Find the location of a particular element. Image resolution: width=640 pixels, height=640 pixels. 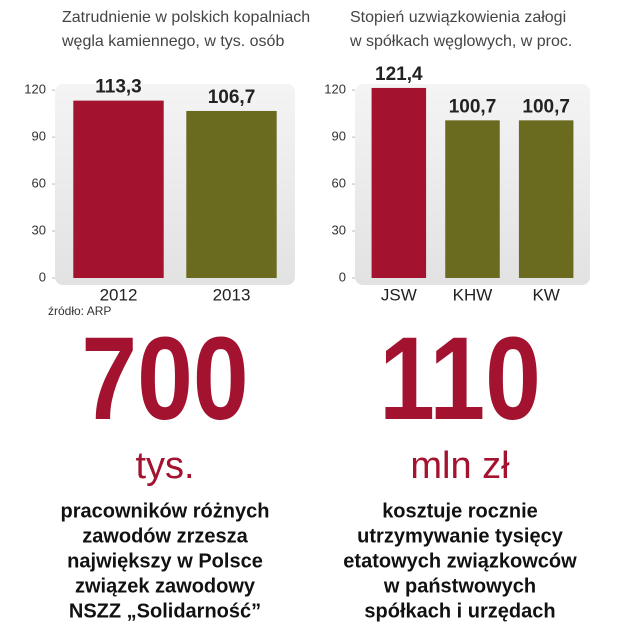

x-tick-label: KW is located at coordinates (545, 294).